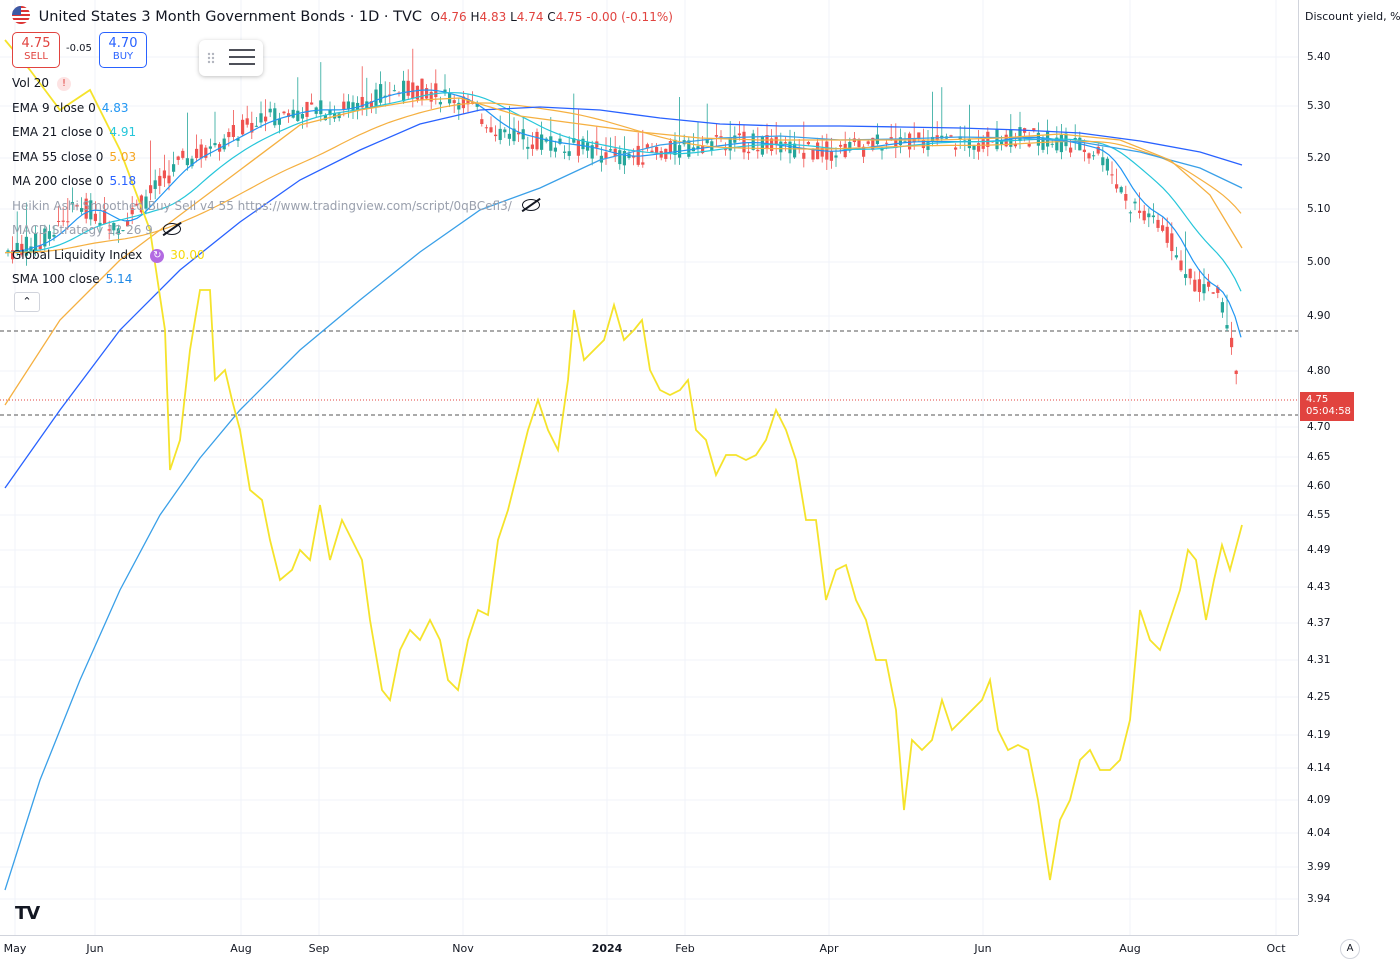 The width and height of the screenshot is (1400, 964). I want to click on indicator-row: MA 200 close 0 5.18, so click(276, 182).